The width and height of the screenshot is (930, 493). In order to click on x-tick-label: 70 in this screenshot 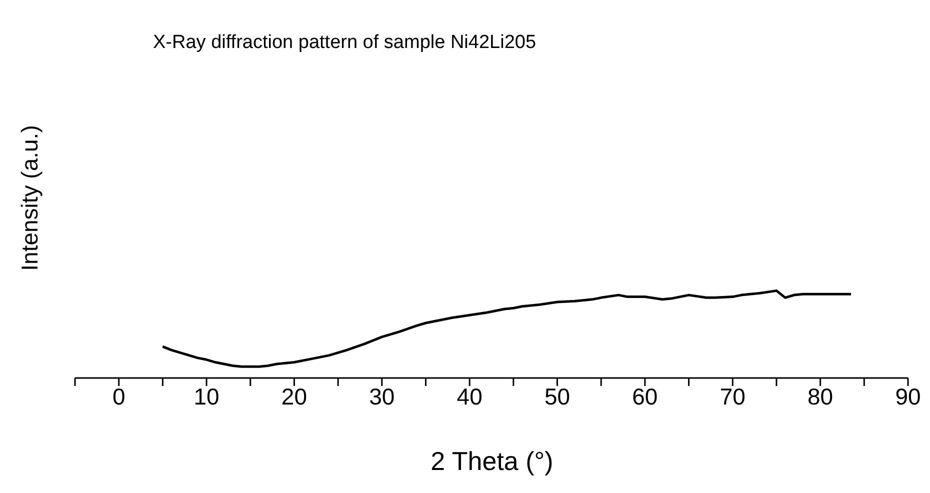, I will do `click(733, 396)`.